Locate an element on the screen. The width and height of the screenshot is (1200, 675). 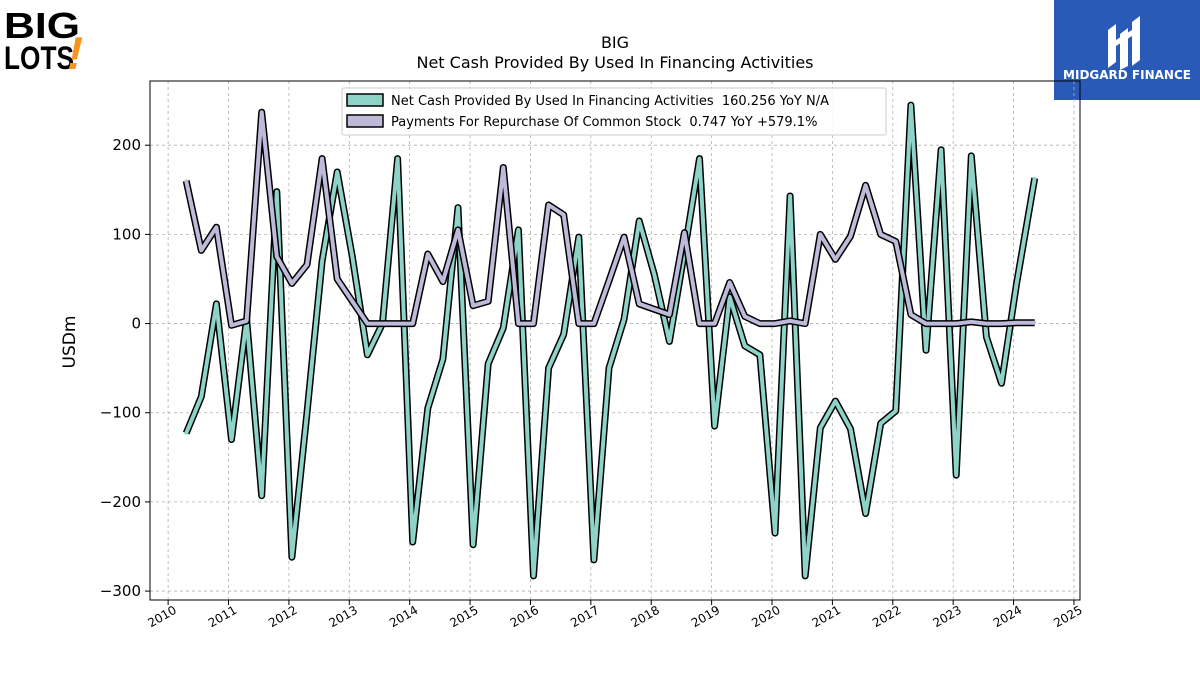
badge-text: MIDGARD FINANCE is located at coordinates (1127, 75).